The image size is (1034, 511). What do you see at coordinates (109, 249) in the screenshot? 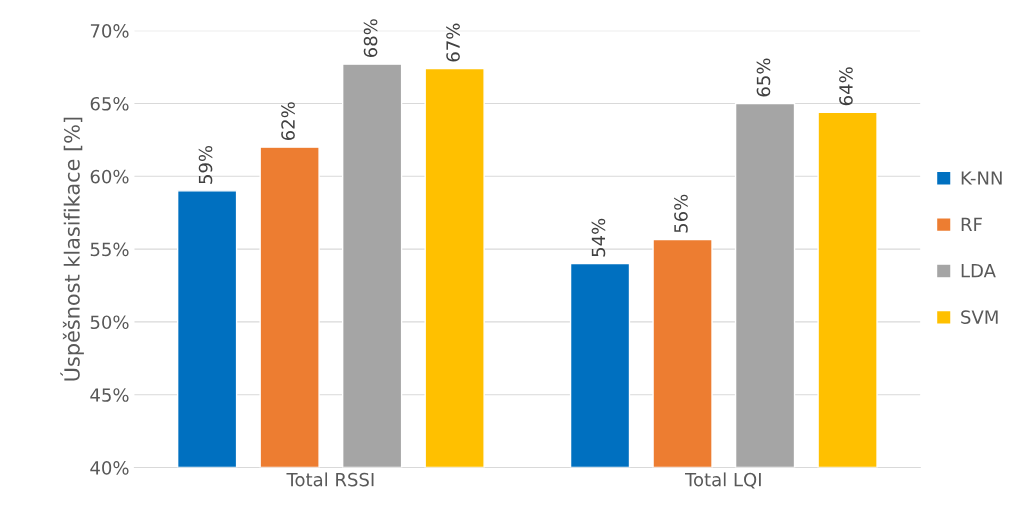
I see `y-tick-label: 55%` at bounding box center [109, 249].